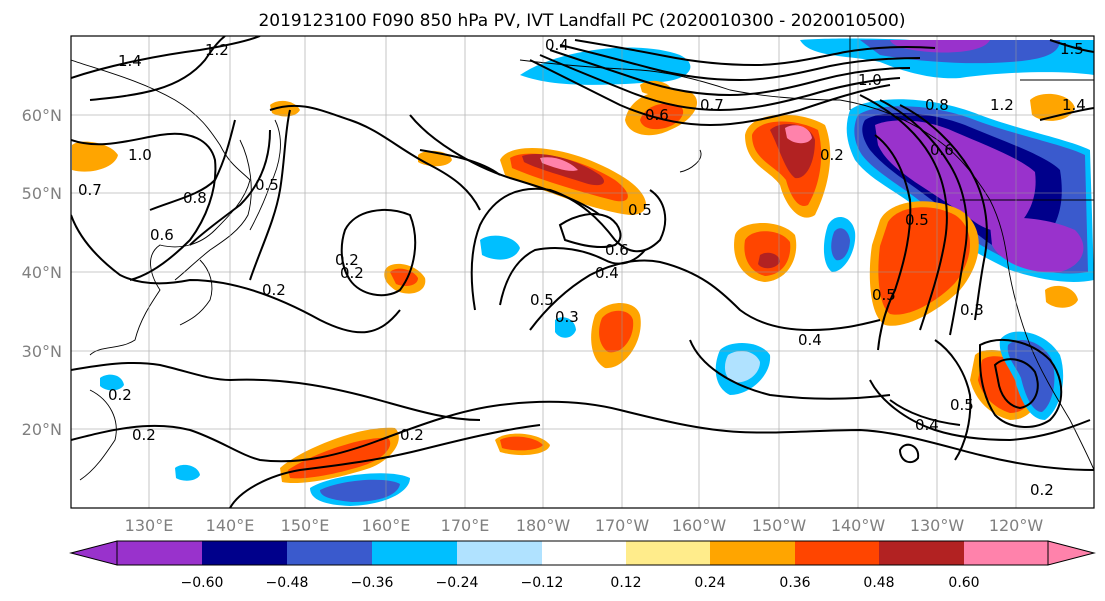 The image size is (1105, 601). I want to click on shade-central-pacific-positive, so click(573, 181).